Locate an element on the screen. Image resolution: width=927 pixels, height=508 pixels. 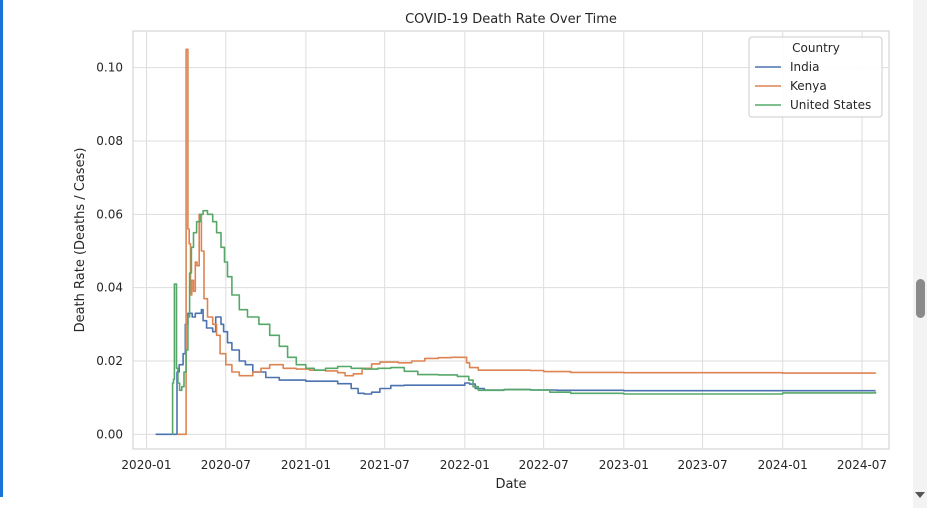
legend-title: Country is located at coordinates (816, 48).